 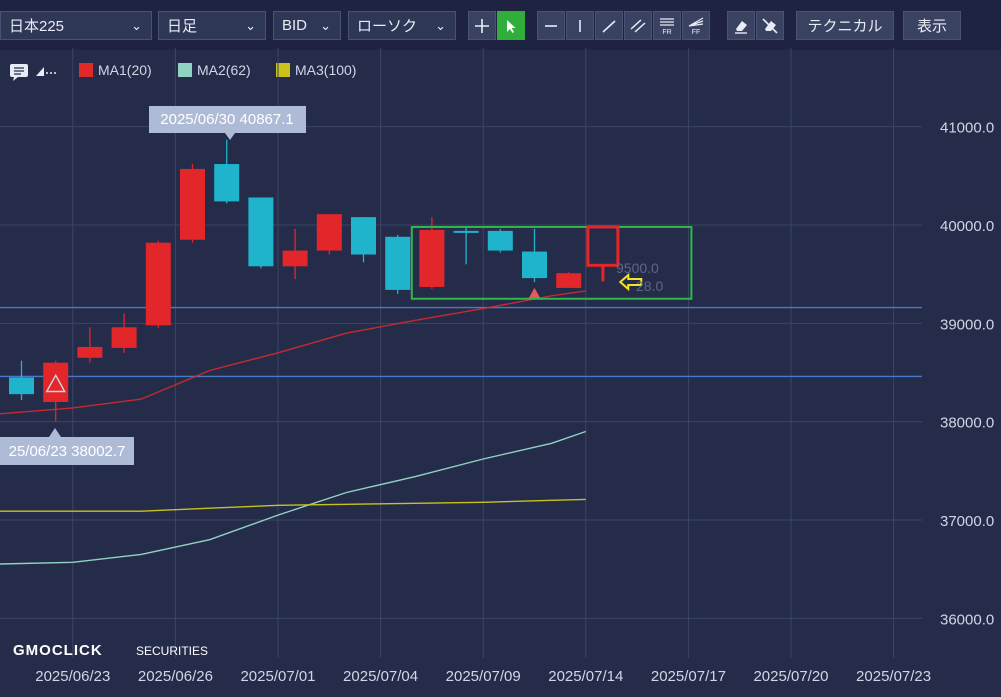 I want to click on trend-line-tool-button, so click(x=609, y=25).